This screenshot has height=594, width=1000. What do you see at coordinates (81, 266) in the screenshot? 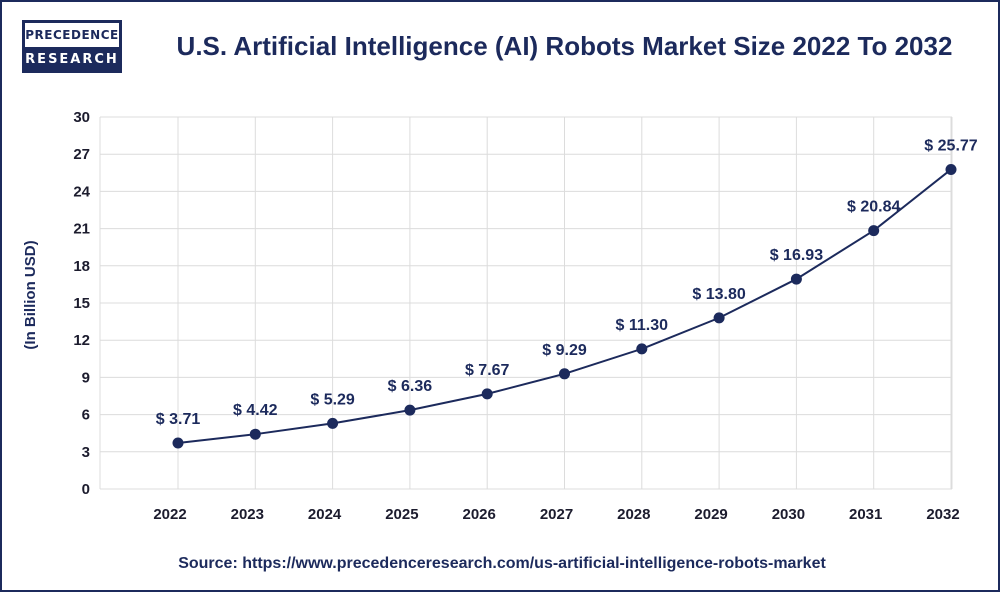
I see `y-tick-label: 18` at bounding box center [81, 266].